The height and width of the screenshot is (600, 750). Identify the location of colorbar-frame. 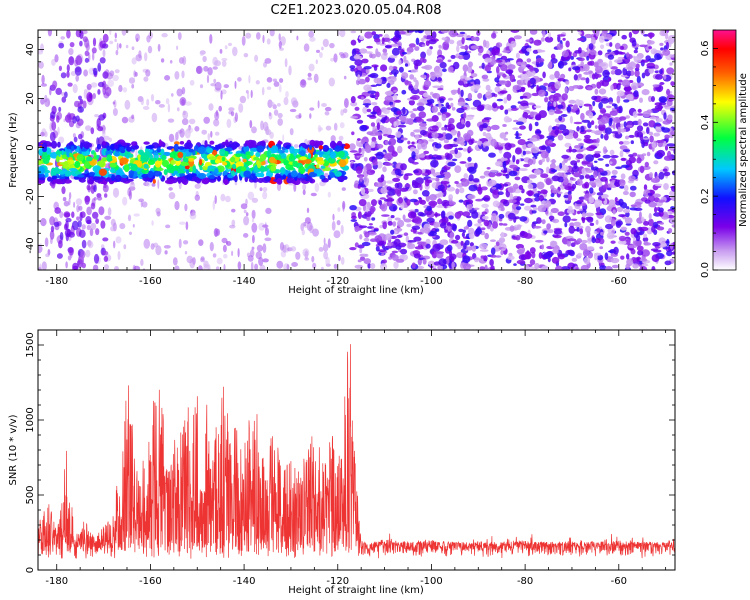
(724, 150).